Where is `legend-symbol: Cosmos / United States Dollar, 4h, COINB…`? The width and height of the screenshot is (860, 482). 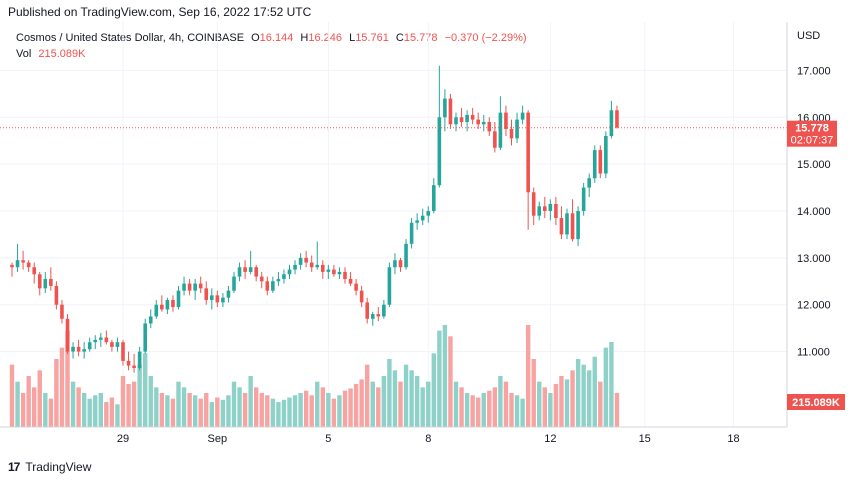 legend-symbol: Cosmos / United States Dollar, 4h, COINB… is located at coordinates (130, 38).